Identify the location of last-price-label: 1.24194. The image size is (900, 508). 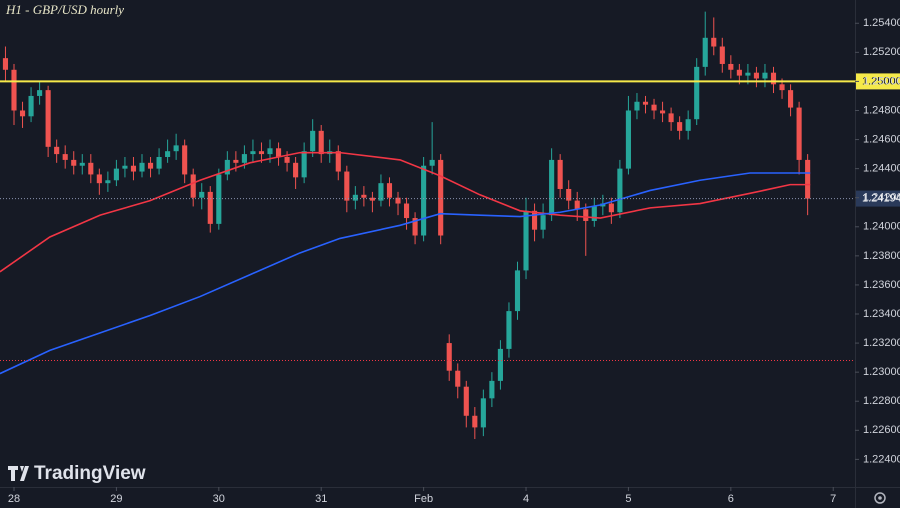
(881, 198).